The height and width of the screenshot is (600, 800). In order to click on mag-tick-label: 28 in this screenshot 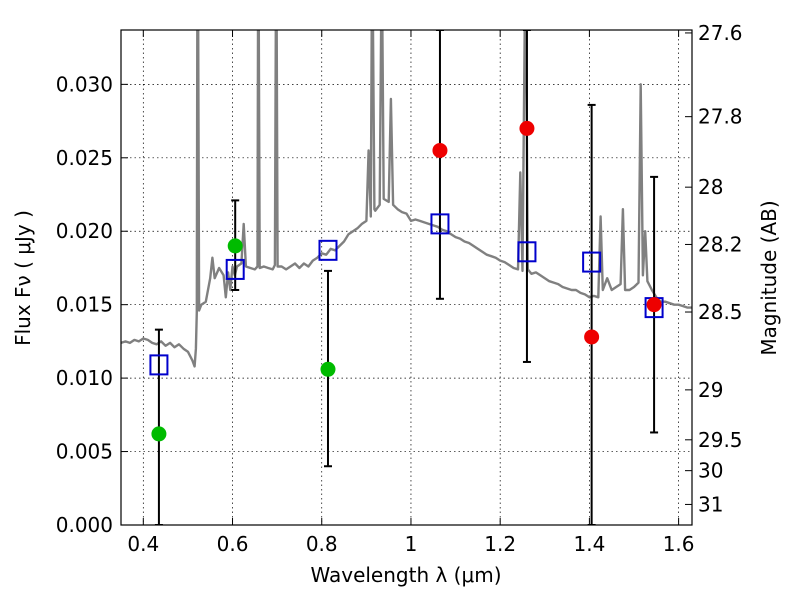, I will do `click(710, 187)`.